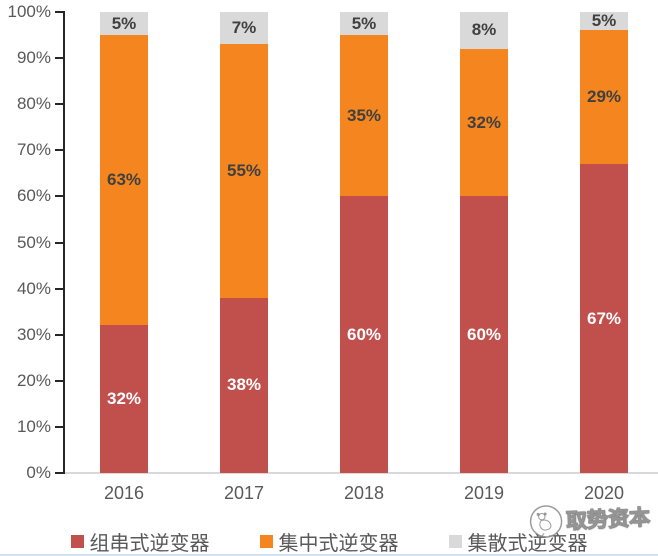  Describe the element at coordinates (33, 380) in the screenshot. I see `y-axis-tick-label: 20%` at that location.